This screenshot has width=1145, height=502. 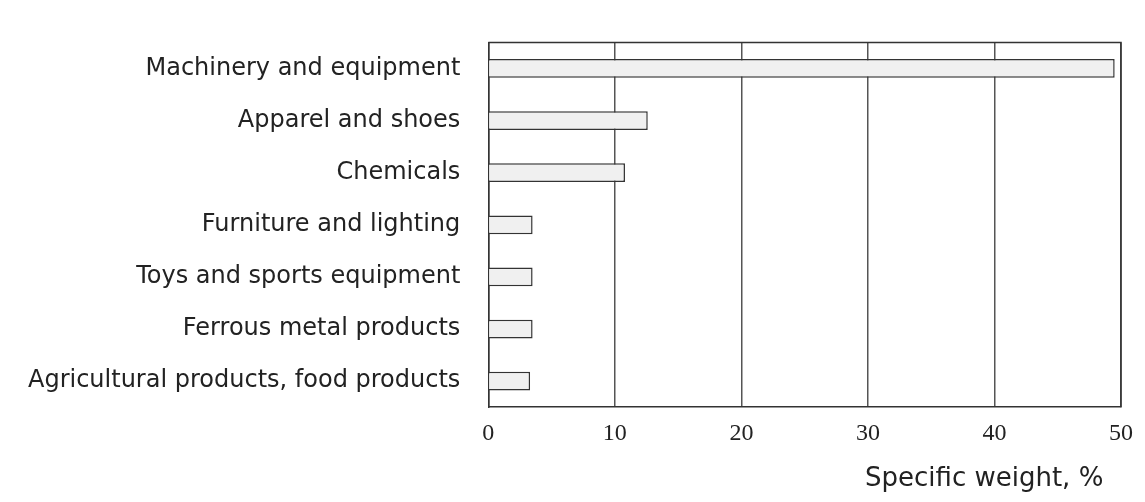 I want to click on y-tick-label: Chemicals, so click(x=398, y=170).